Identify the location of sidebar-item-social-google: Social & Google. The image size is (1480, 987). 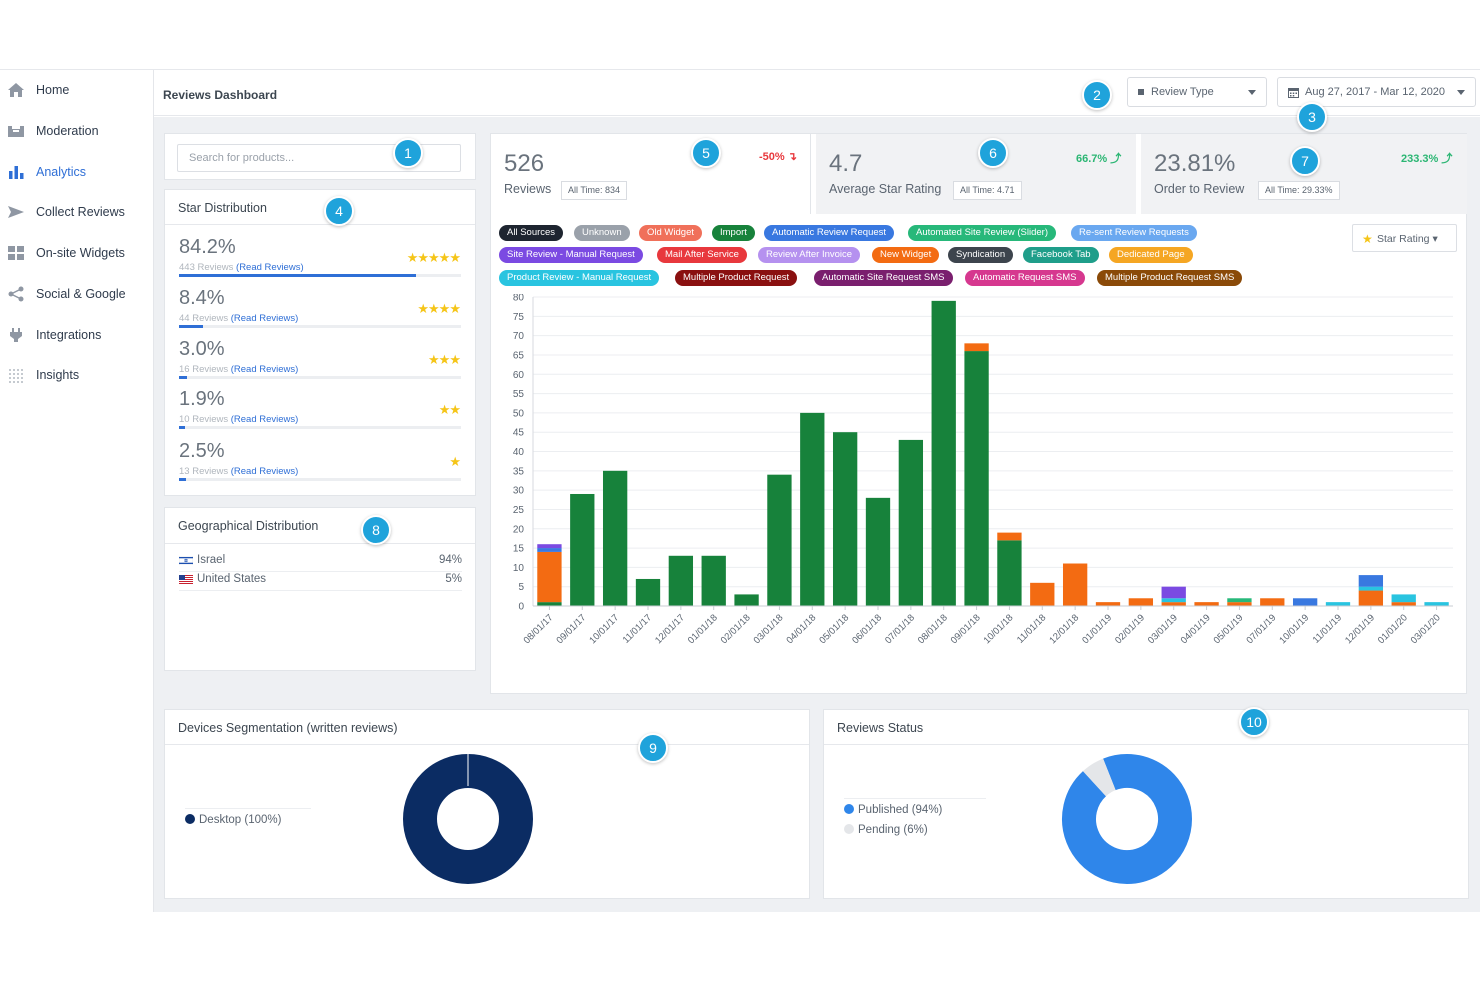
(77, 294).